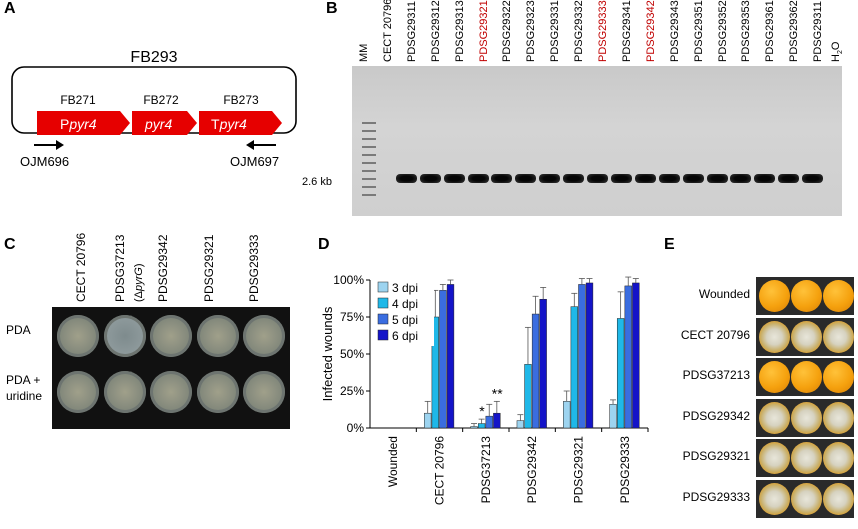 The height and width of the screenshot is (529, 858). What do you see at coordinates (716, 415) in the screenshot?
I see `orange-row-label: PDSG29342` at bounding box center [716, 415].